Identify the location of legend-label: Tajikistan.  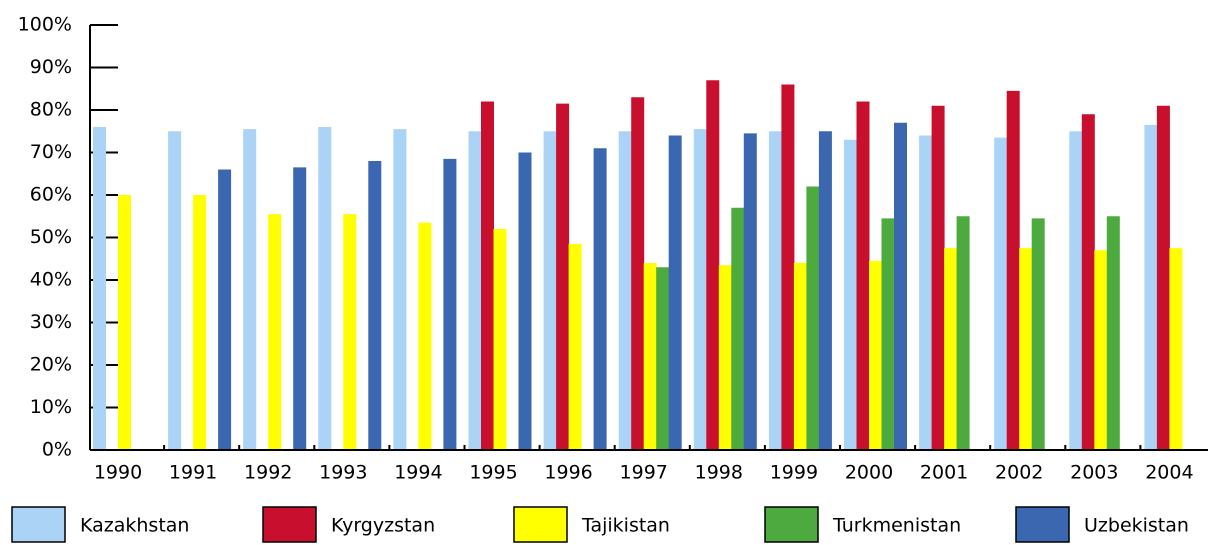
(625, 526).